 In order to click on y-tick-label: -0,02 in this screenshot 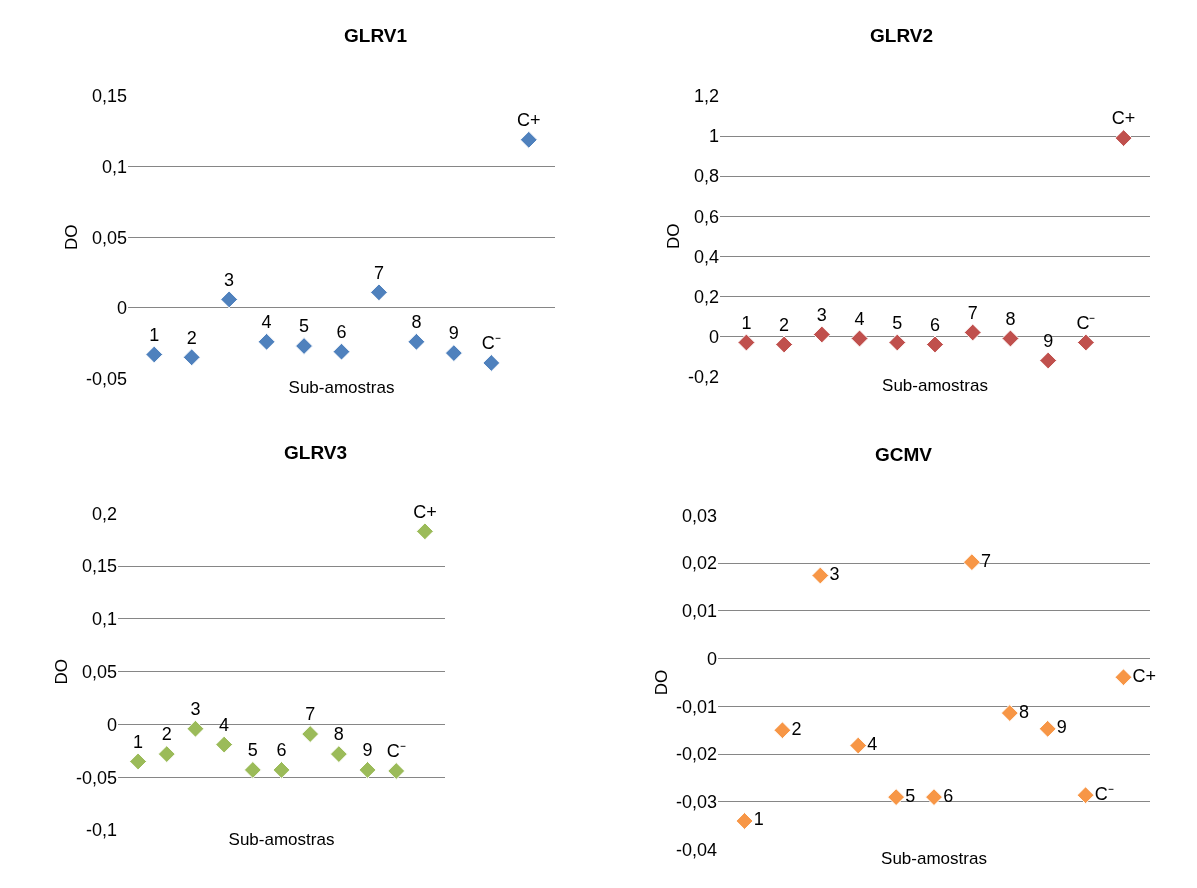, I will do `click(696, 754)`.